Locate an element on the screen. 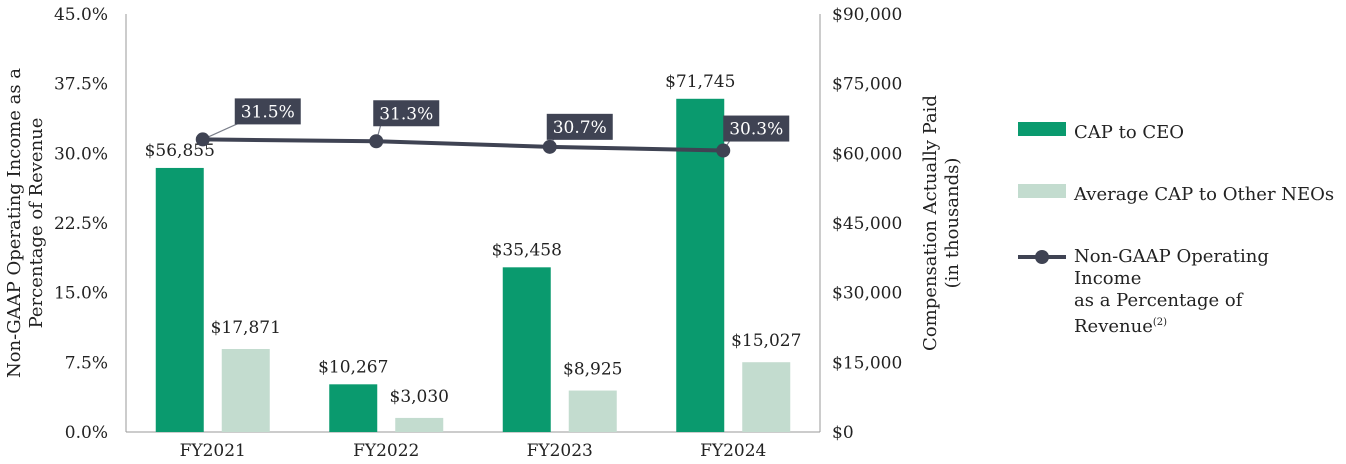 The width and height of the screenshot is (1346, 464). data-label-cap-neo: $8,925 is located at coordinates (592, 370).